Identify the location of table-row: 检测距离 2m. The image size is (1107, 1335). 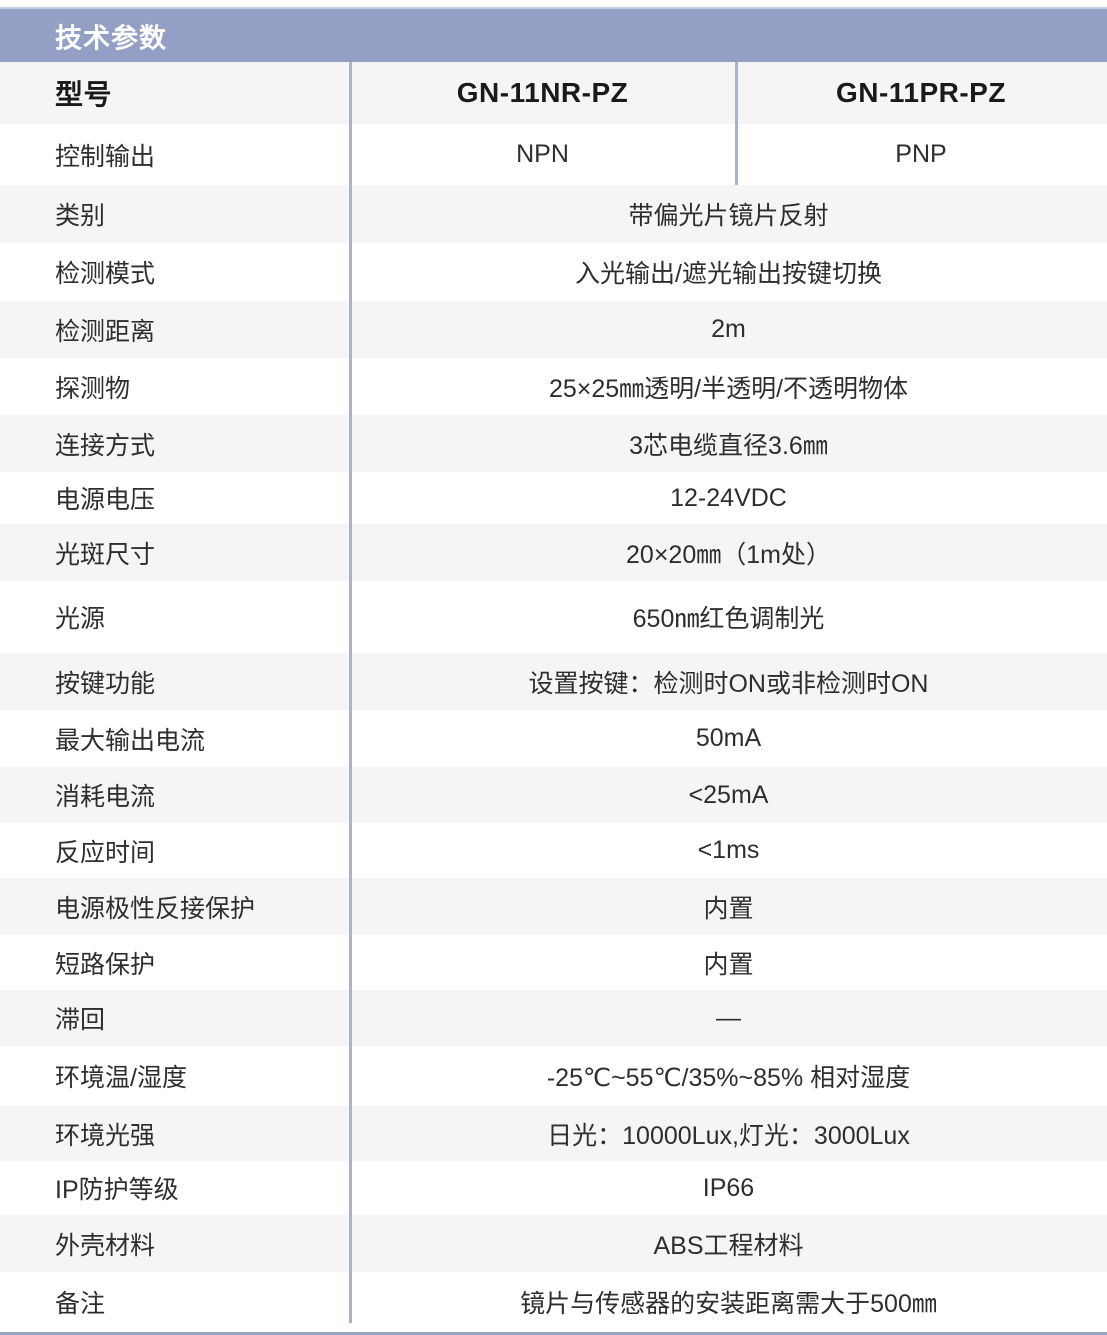
(553, 329).